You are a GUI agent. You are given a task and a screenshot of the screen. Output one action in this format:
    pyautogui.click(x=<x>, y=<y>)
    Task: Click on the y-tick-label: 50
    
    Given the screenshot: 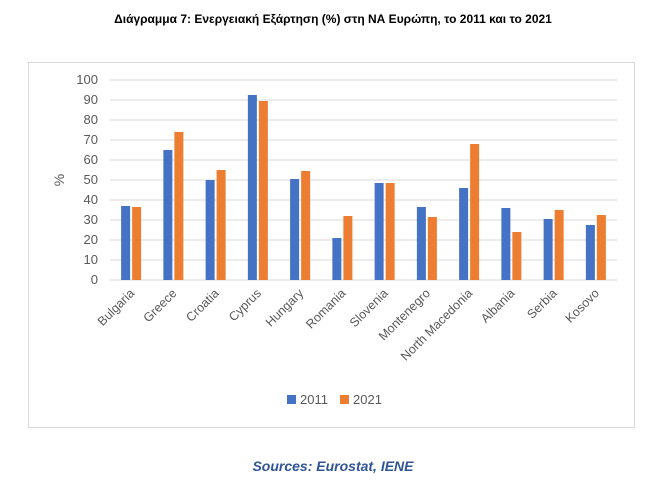 What is the action you would take?
    pyautogui.click(x=91, y=179)
    